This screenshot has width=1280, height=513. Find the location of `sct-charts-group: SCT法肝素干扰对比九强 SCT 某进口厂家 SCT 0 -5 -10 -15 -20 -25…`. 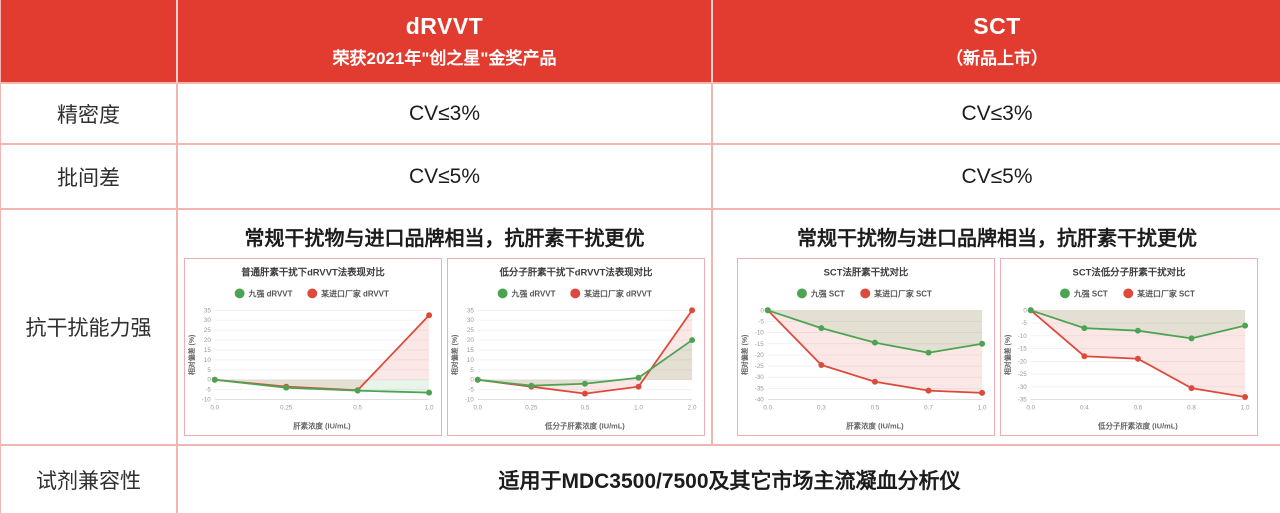

sct-charts-group: SCT法肝素干扰对比九强 SCT 某进口厂家 SCT 0 -5 -10 -15 -20 -25… is located at coordinates (997, 347).